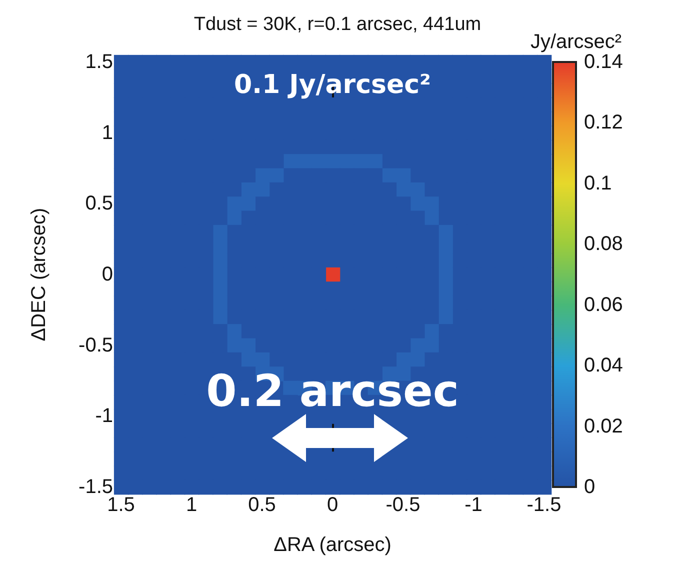 Image resolution: width=683 pixels, height=584 pixels. I want to click on x-tick-label: 1, so click(192, 505).